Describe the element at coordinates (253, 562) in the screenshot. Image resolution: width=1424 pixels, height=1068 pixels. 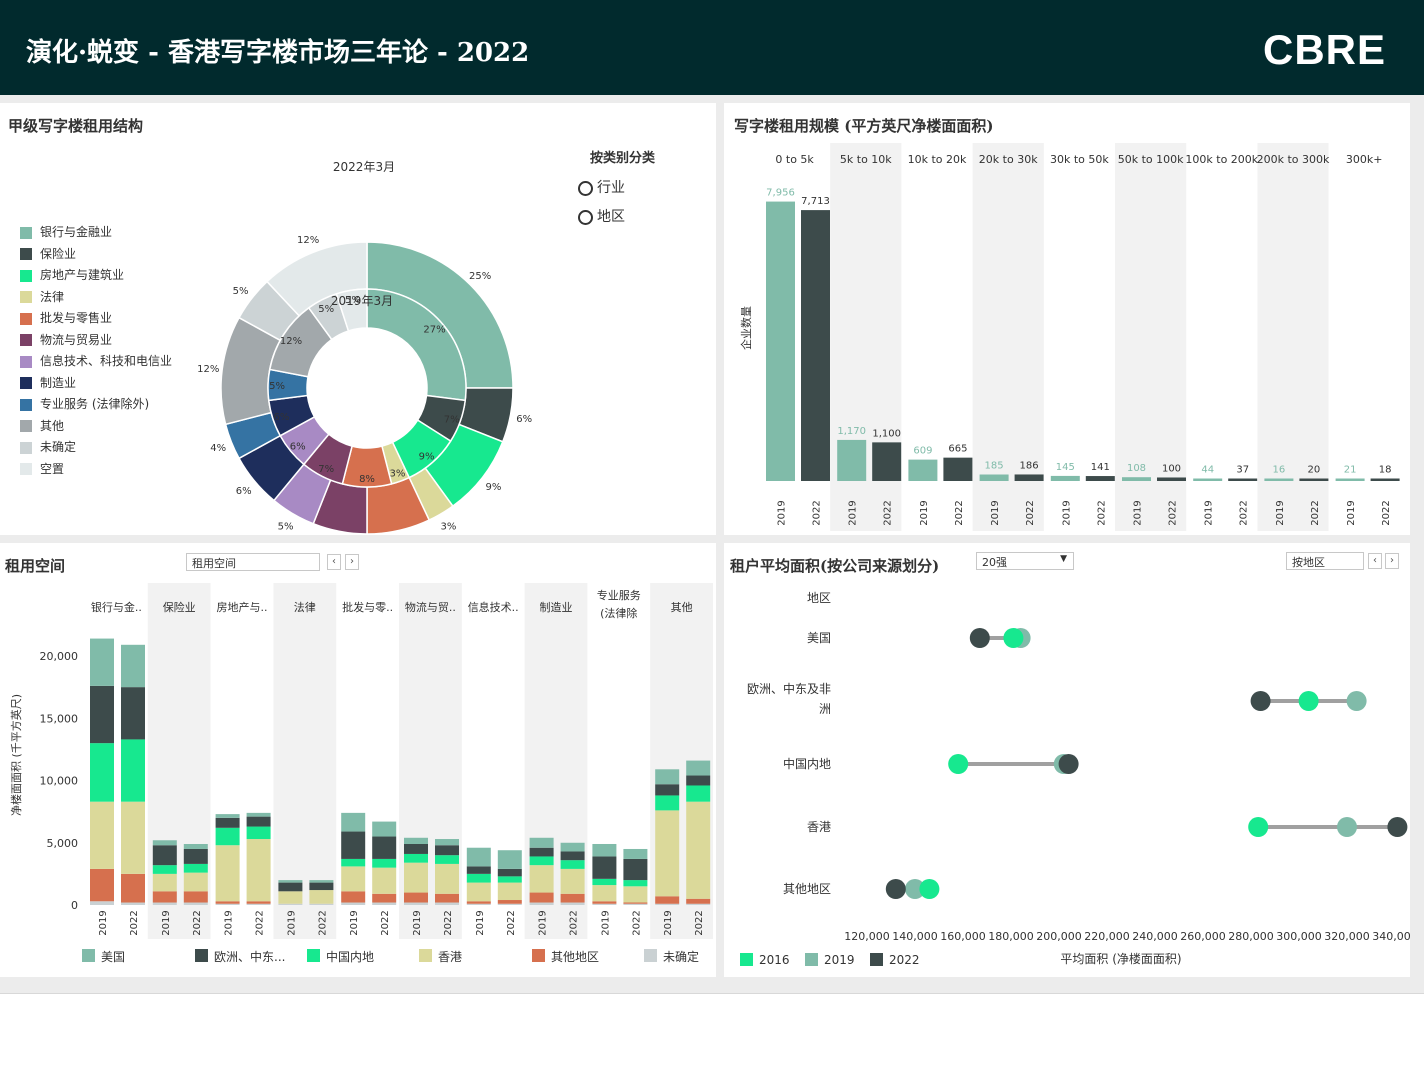
I see `leased-space-dropdown: 租用空间` at that location.